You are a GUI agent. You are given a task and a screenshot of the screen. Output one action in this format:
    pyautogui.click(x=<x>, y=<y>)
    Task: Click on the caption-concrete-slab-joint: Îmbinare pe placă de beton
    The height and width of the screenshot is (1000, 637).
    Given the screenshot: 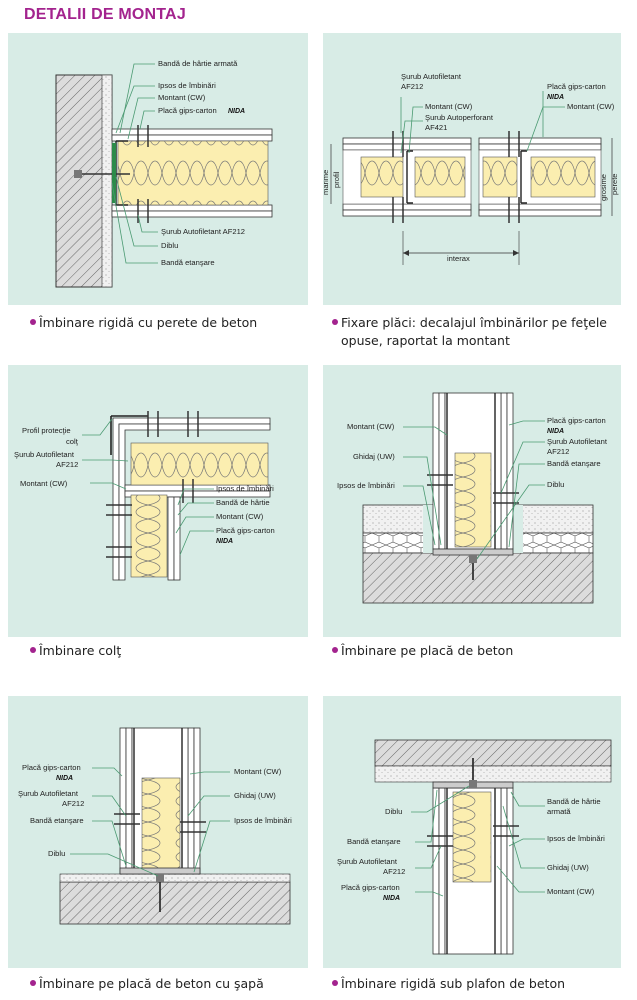 What is the action you would take?
    pyautogui.click(x=422, y=651)
    